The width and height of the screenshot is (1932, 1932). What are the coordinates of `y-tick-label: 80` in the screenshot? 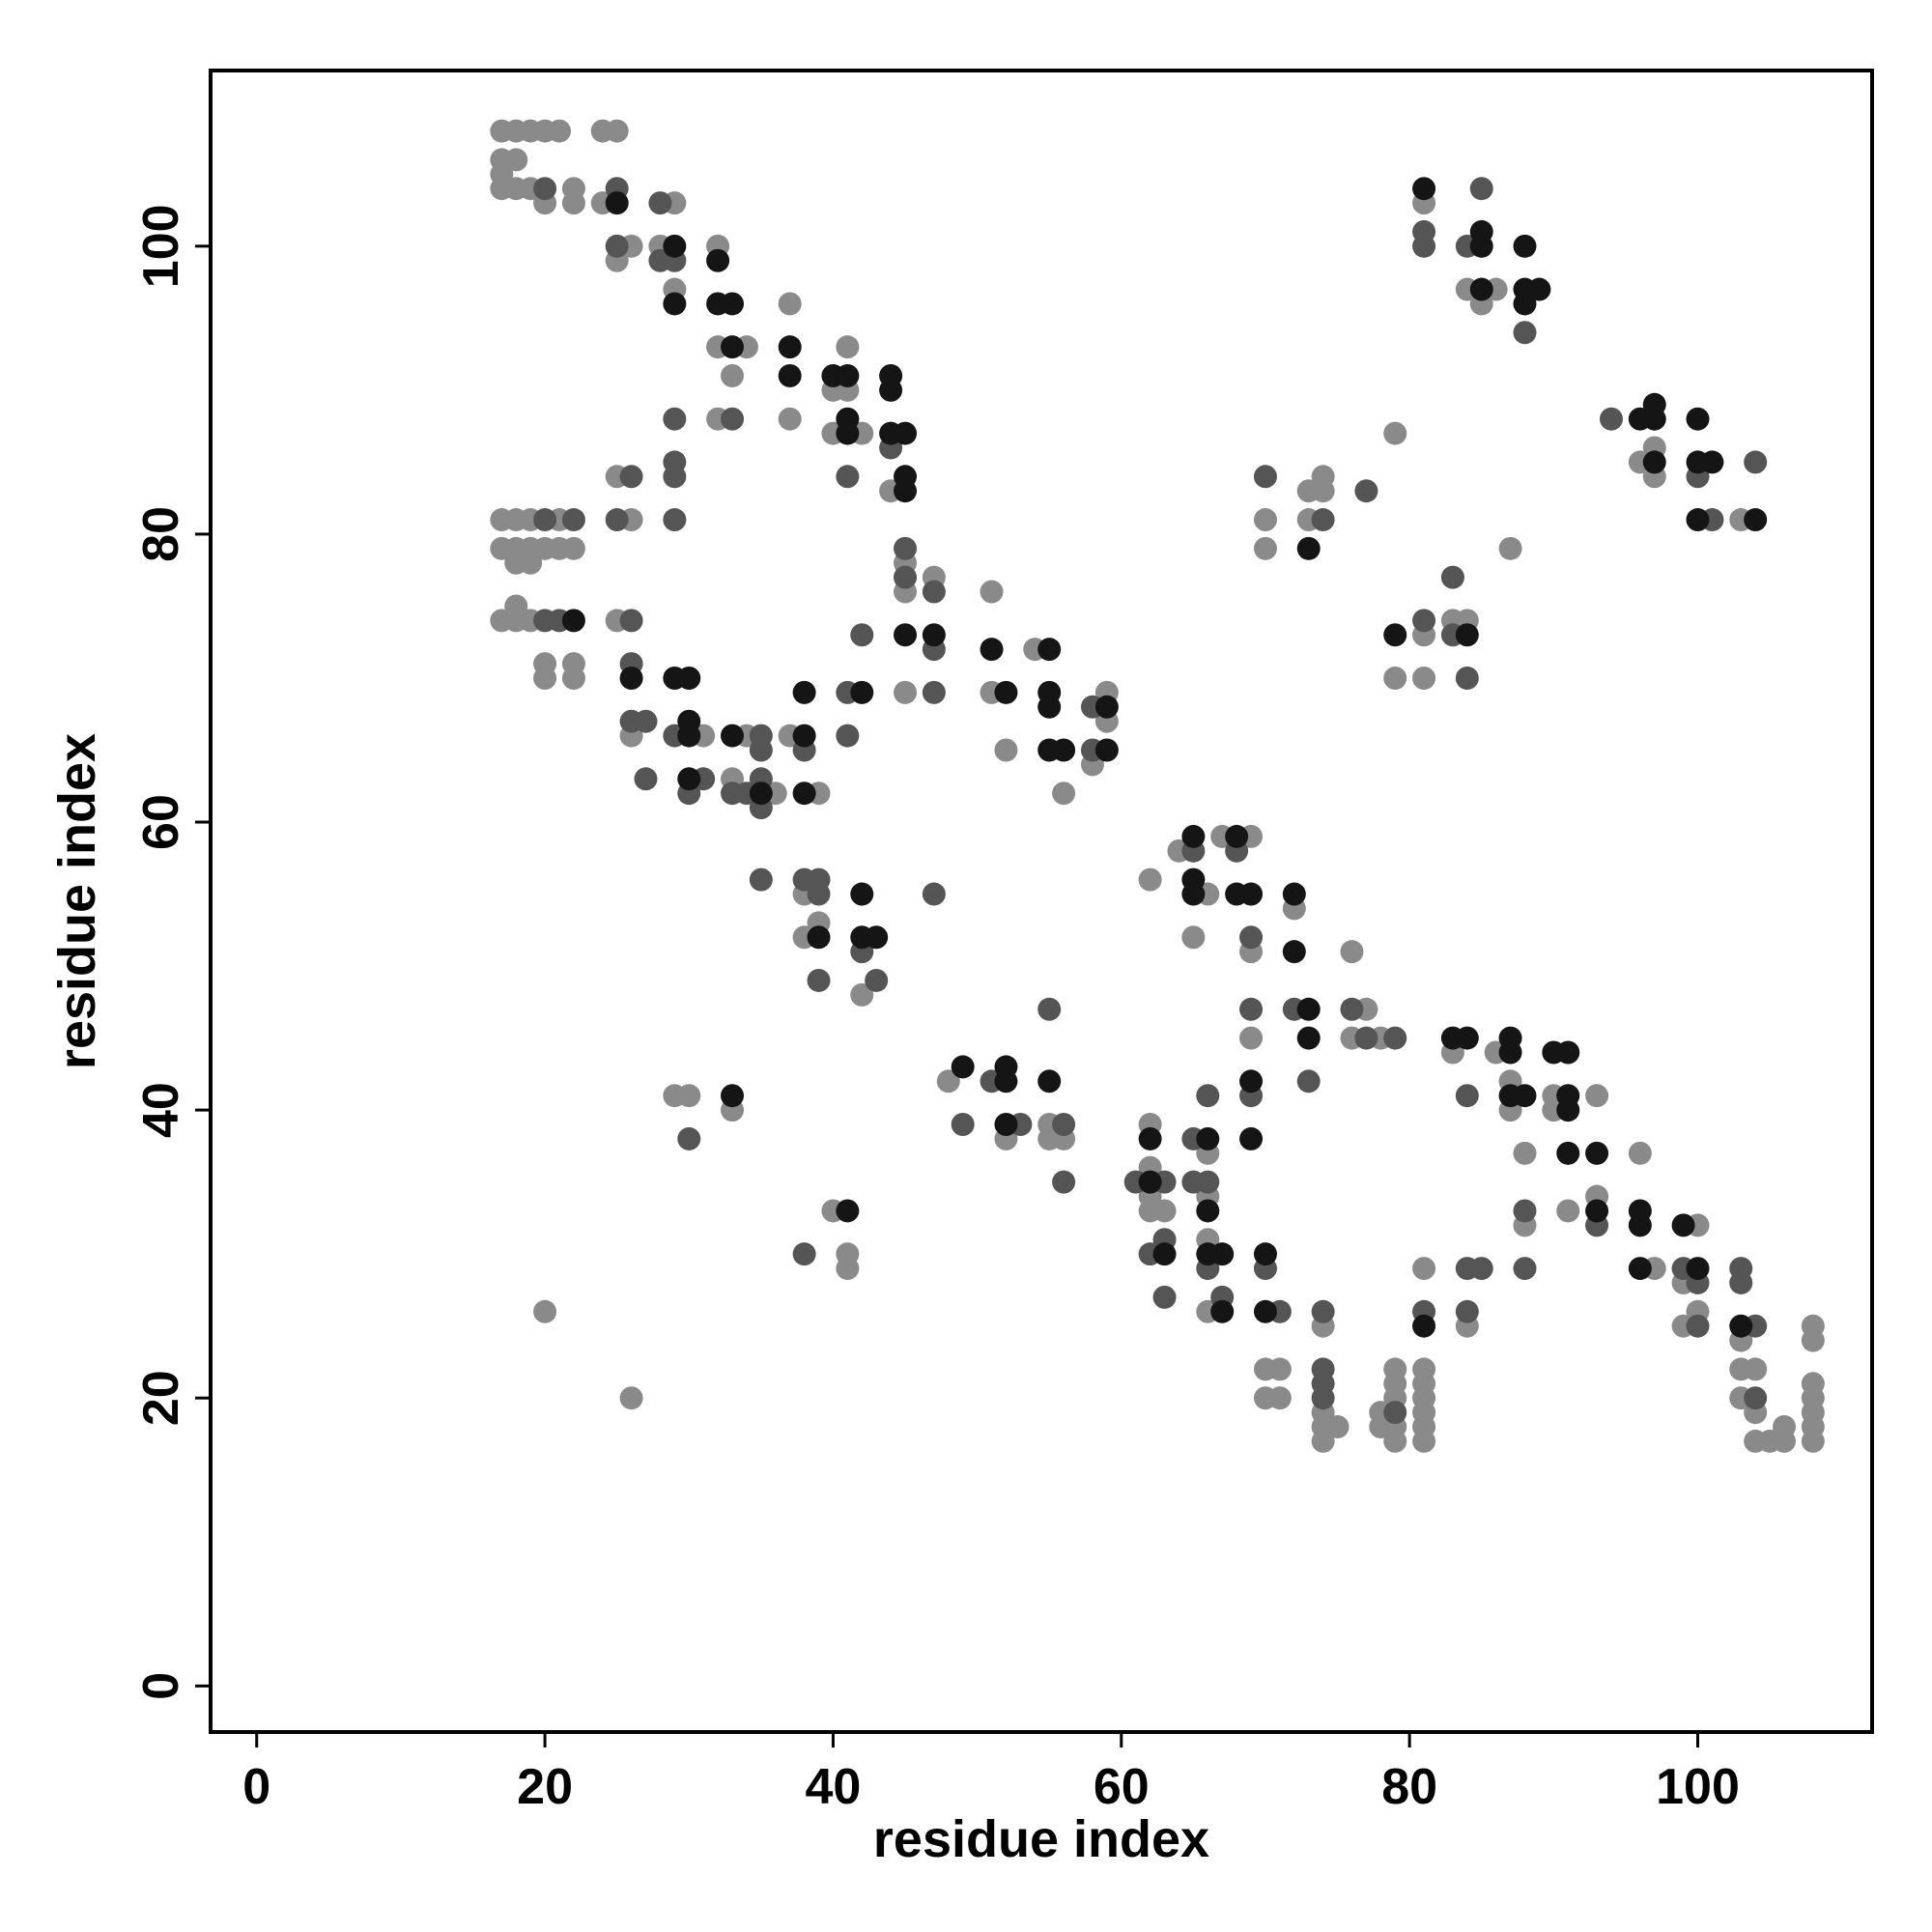 It's located at (161, 534).